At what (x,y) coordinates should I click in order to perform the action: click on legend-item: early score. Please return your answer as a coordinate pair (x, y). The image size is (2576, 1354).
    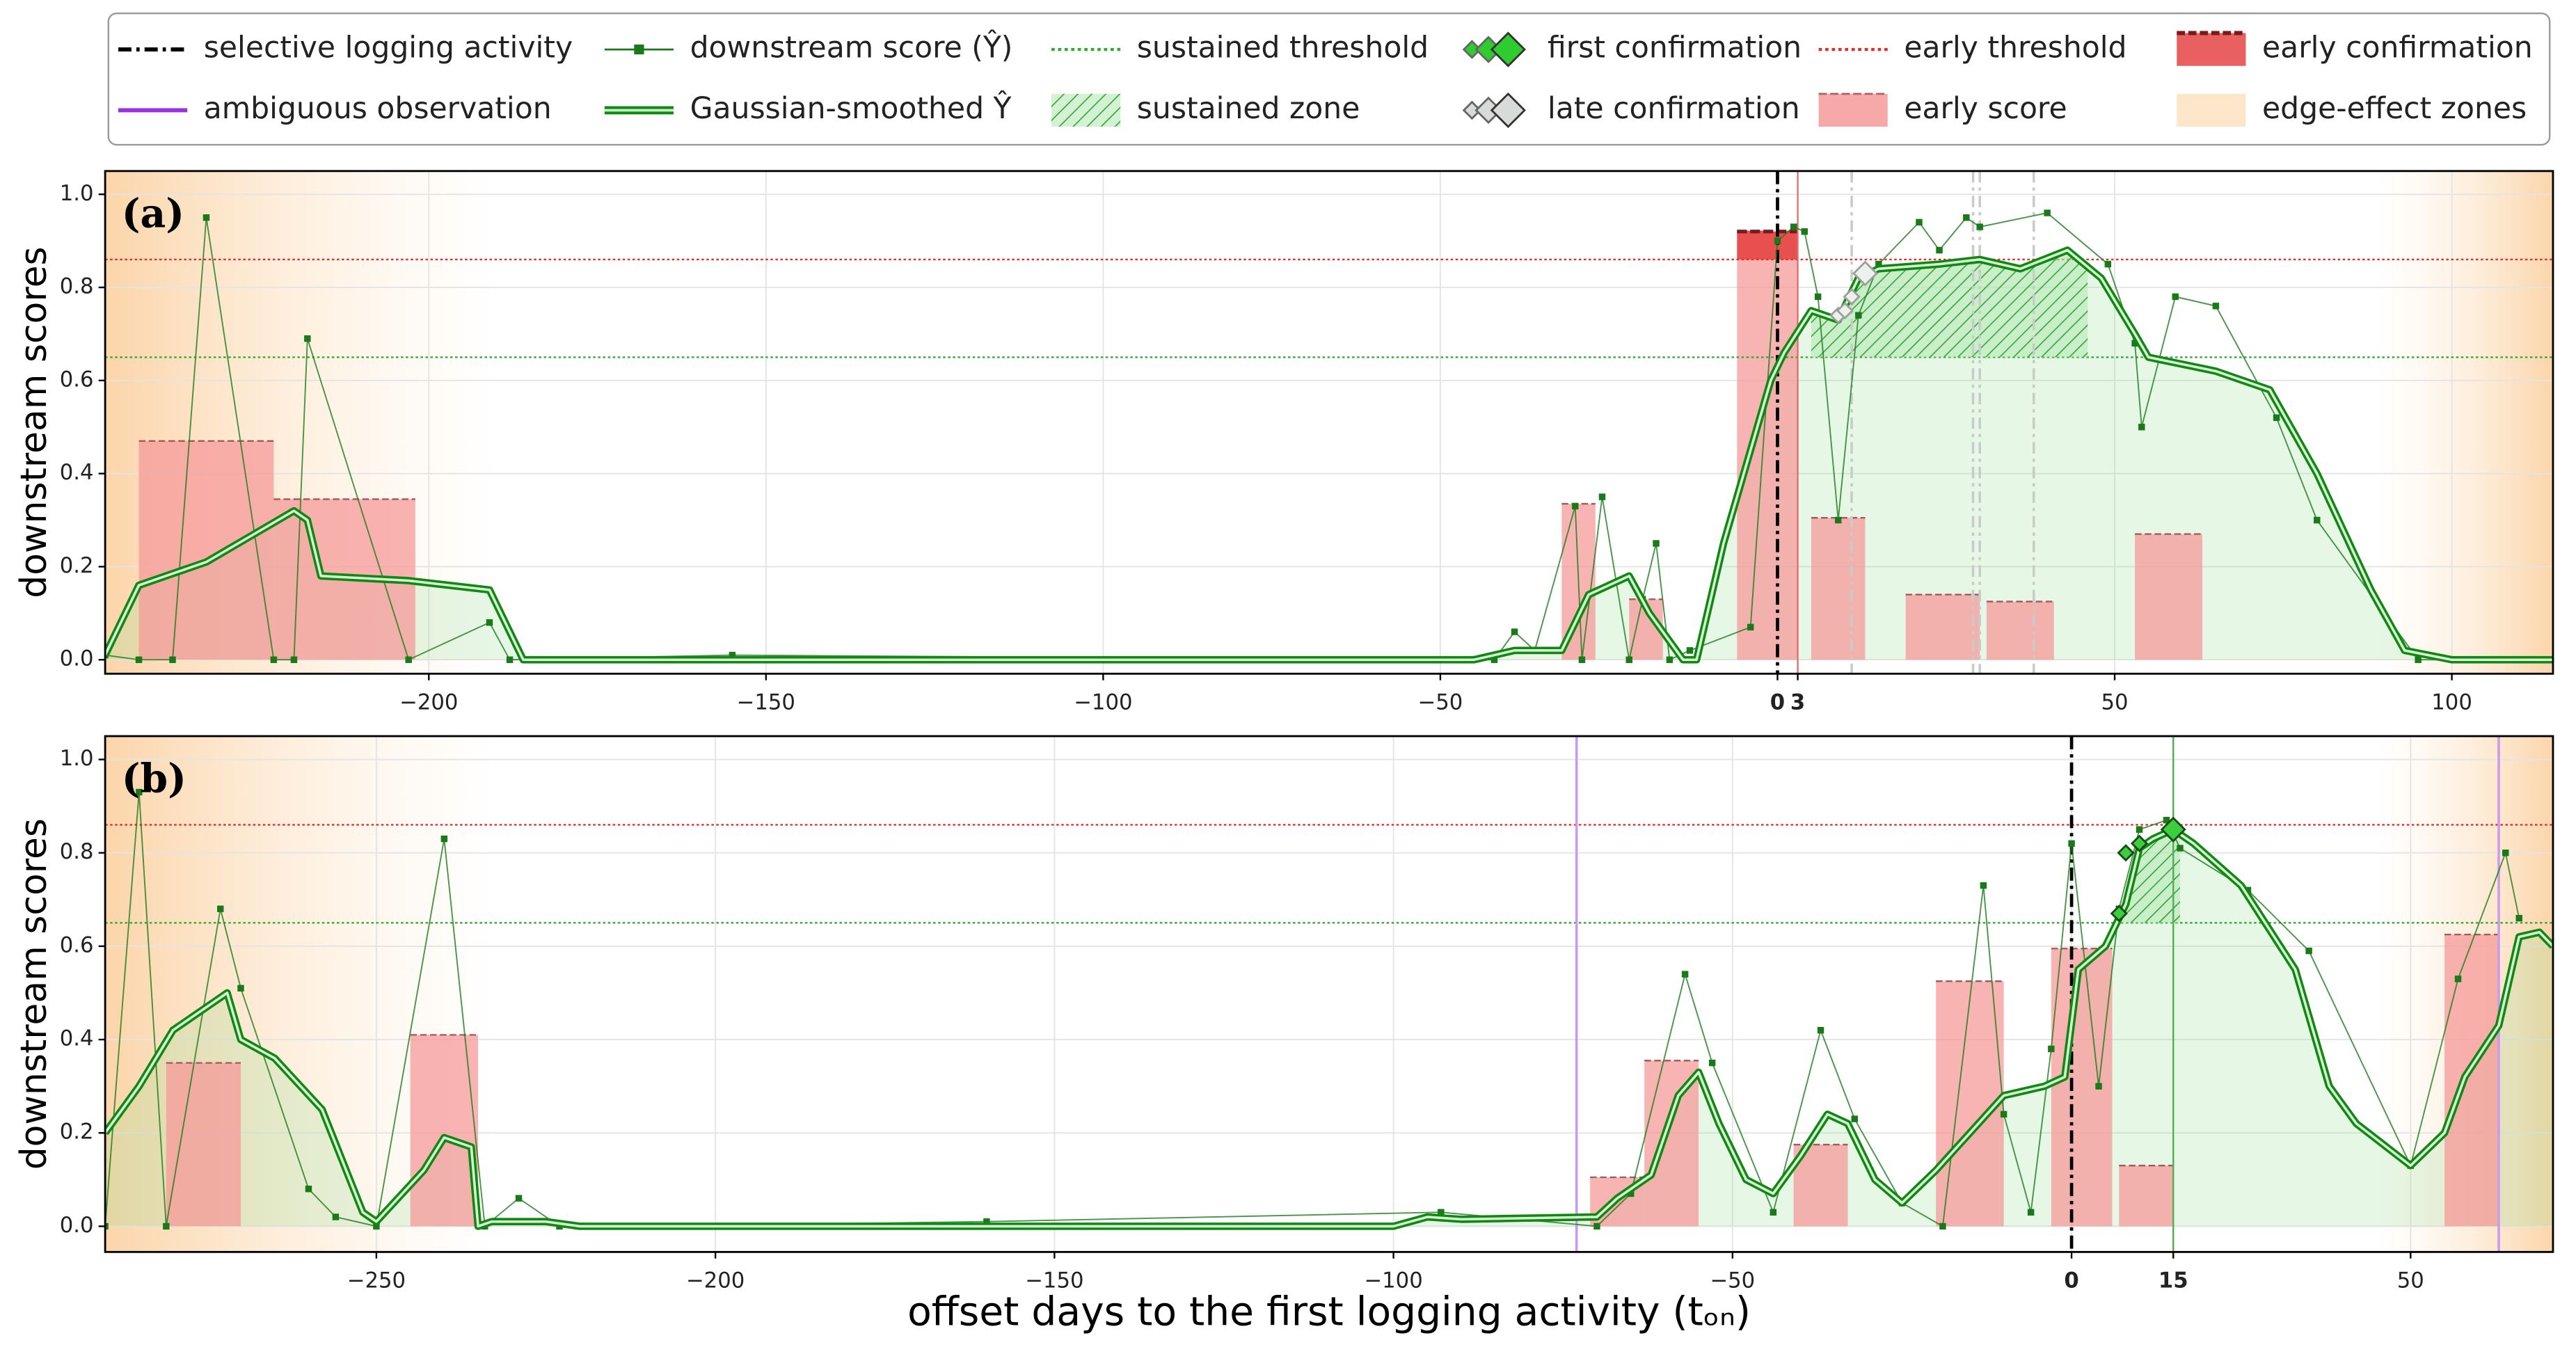
    Looking at the image, I should click on (1942, 109).